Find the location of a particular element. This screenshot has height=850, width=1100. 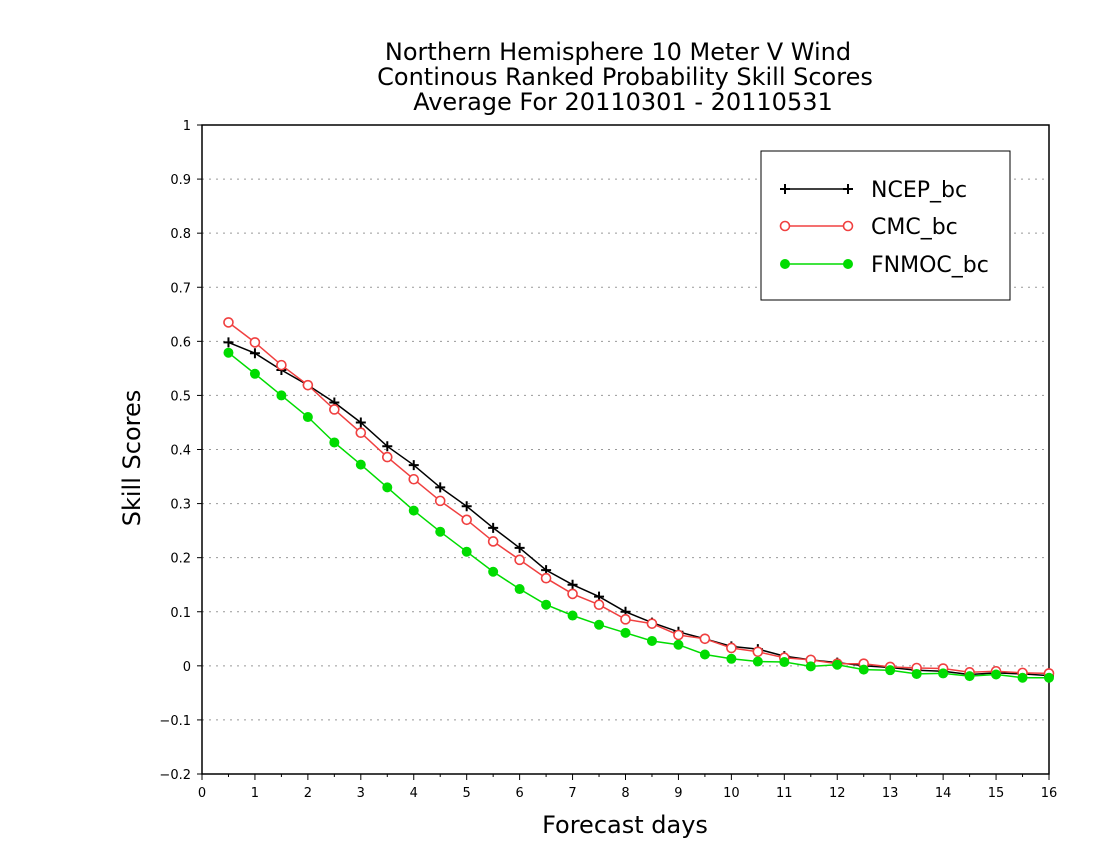

x-tick-label: 15 is located at coordinates (996, 793).